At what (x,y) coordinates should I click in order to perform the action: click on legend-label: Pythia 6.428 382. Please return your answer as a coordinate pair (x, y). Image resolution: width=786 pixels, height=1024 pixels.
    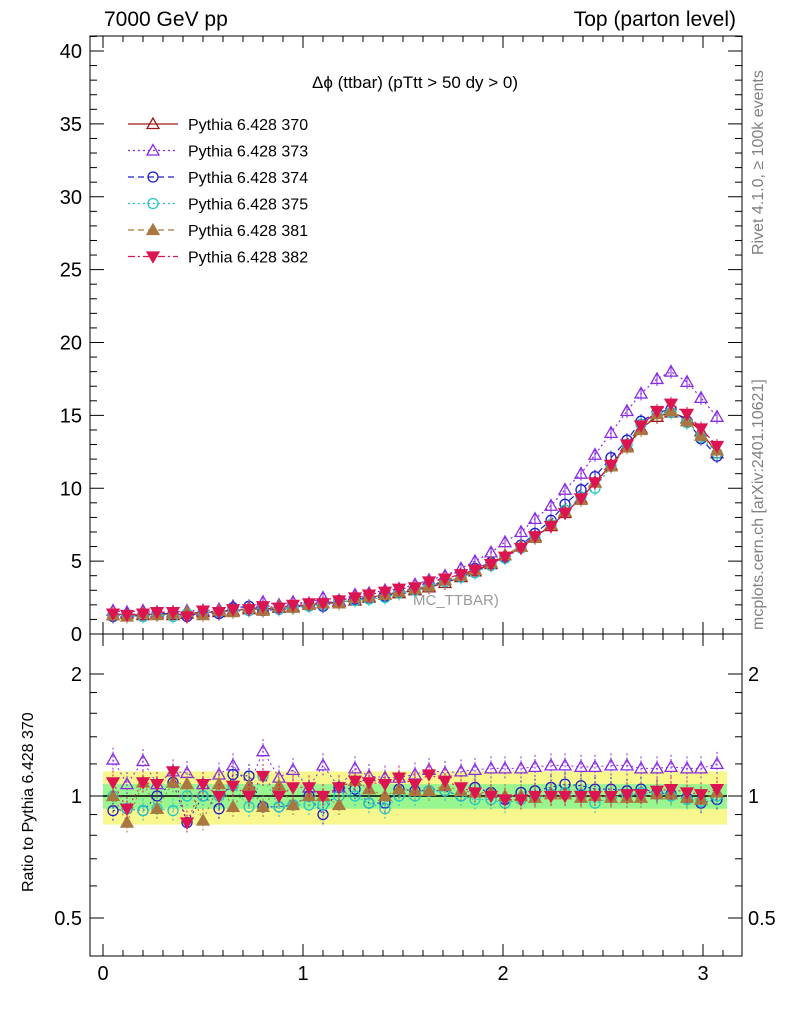
    Looking at the image, I should click on (248, 258).